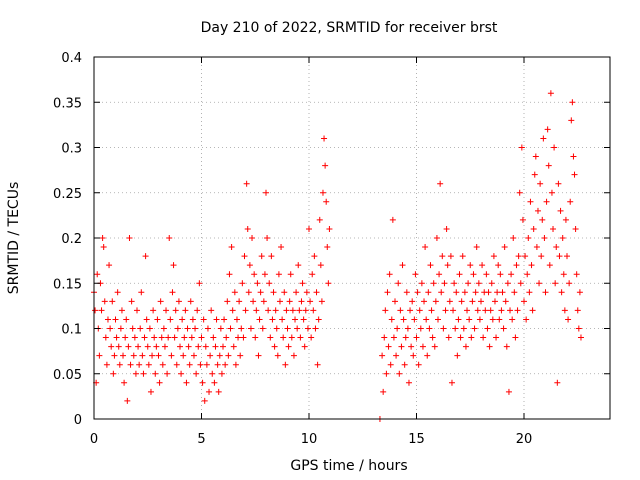  What do you see at coordinates (67, 194) in the screenshot?
I see `y-tick-label: 0.25` at bounding box center [67, 194].